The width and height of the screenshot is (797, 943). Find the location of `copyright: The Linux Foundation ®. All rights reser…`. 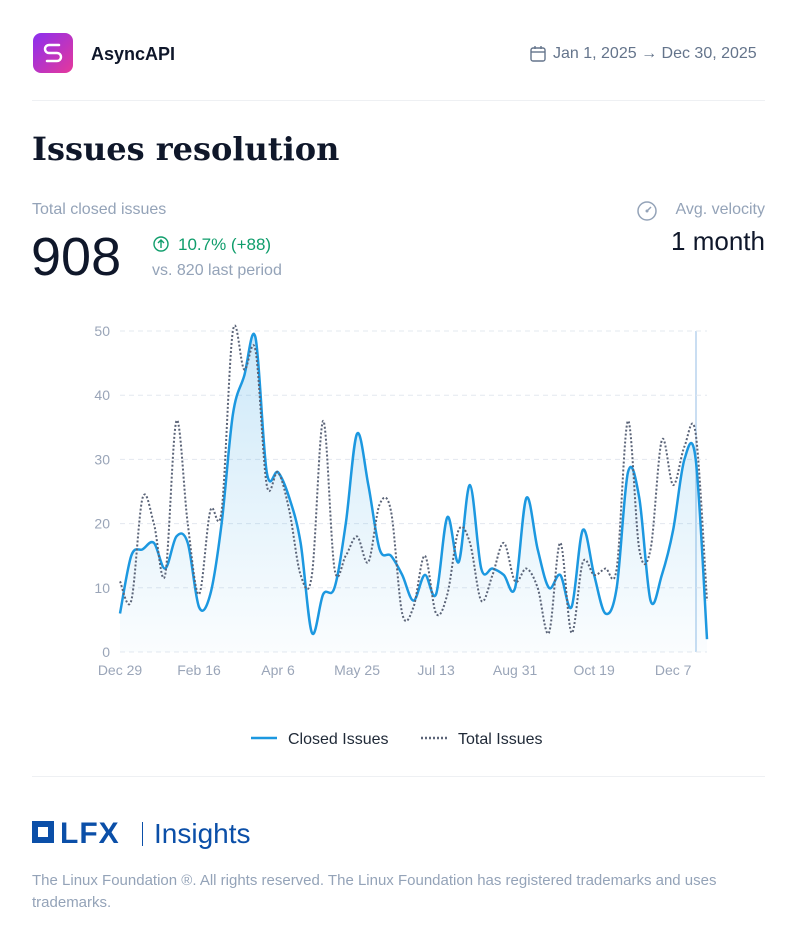

copyright: The Linux Foundation ®. All rights reser… is located at coordinates (374, 891).